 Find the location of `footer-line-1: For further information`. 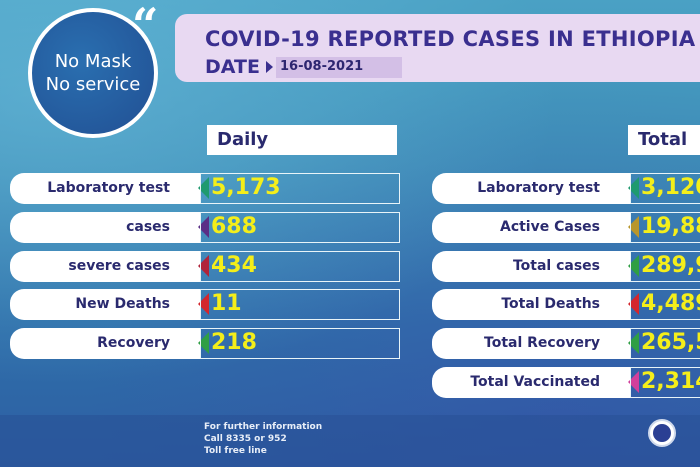

footer-line-1: For further information is located at coordinates (263, 427).